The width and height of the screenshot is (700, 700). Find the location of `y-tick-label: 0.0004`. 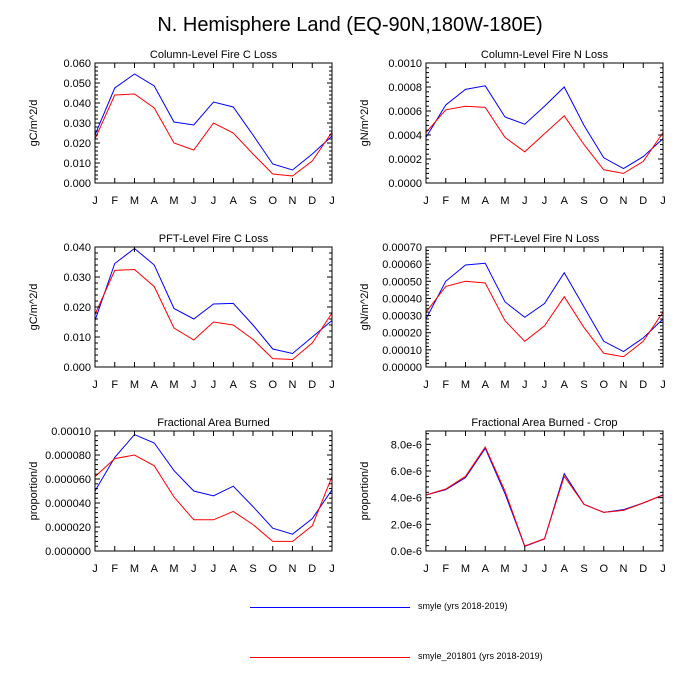

y-tick-label: 0.0004 is located at coordinates (405, 136).